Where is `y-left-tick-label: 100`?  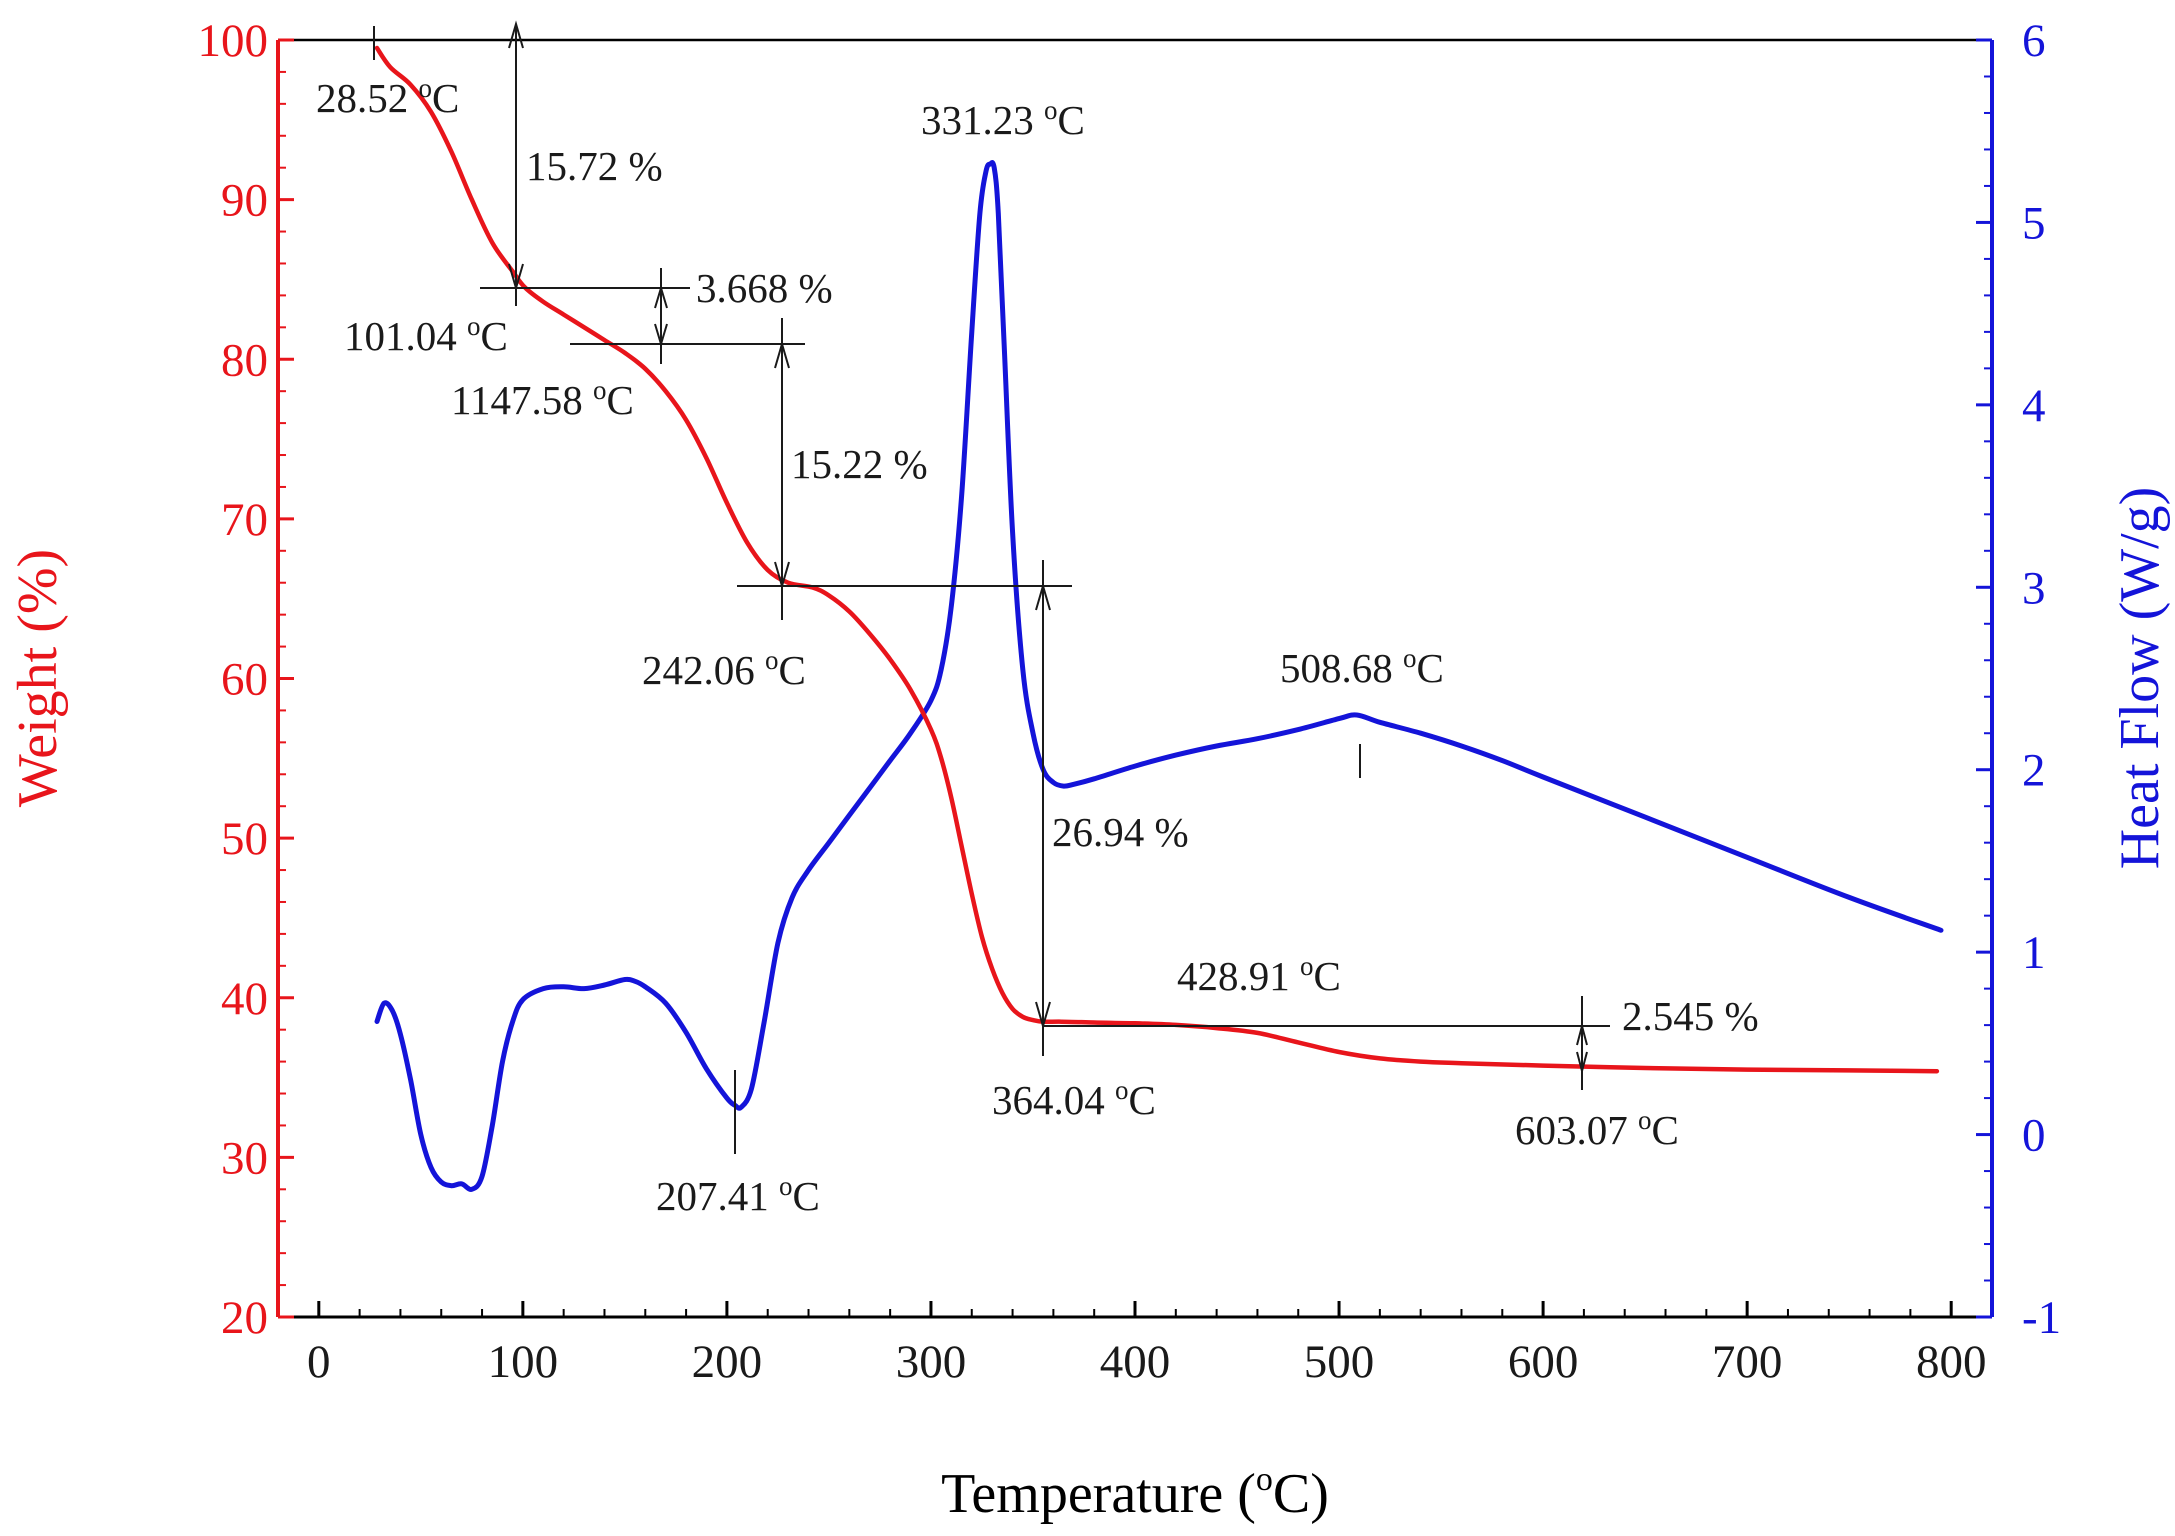
y-left-tick-label: 100 is located at coordinates (233, 41).